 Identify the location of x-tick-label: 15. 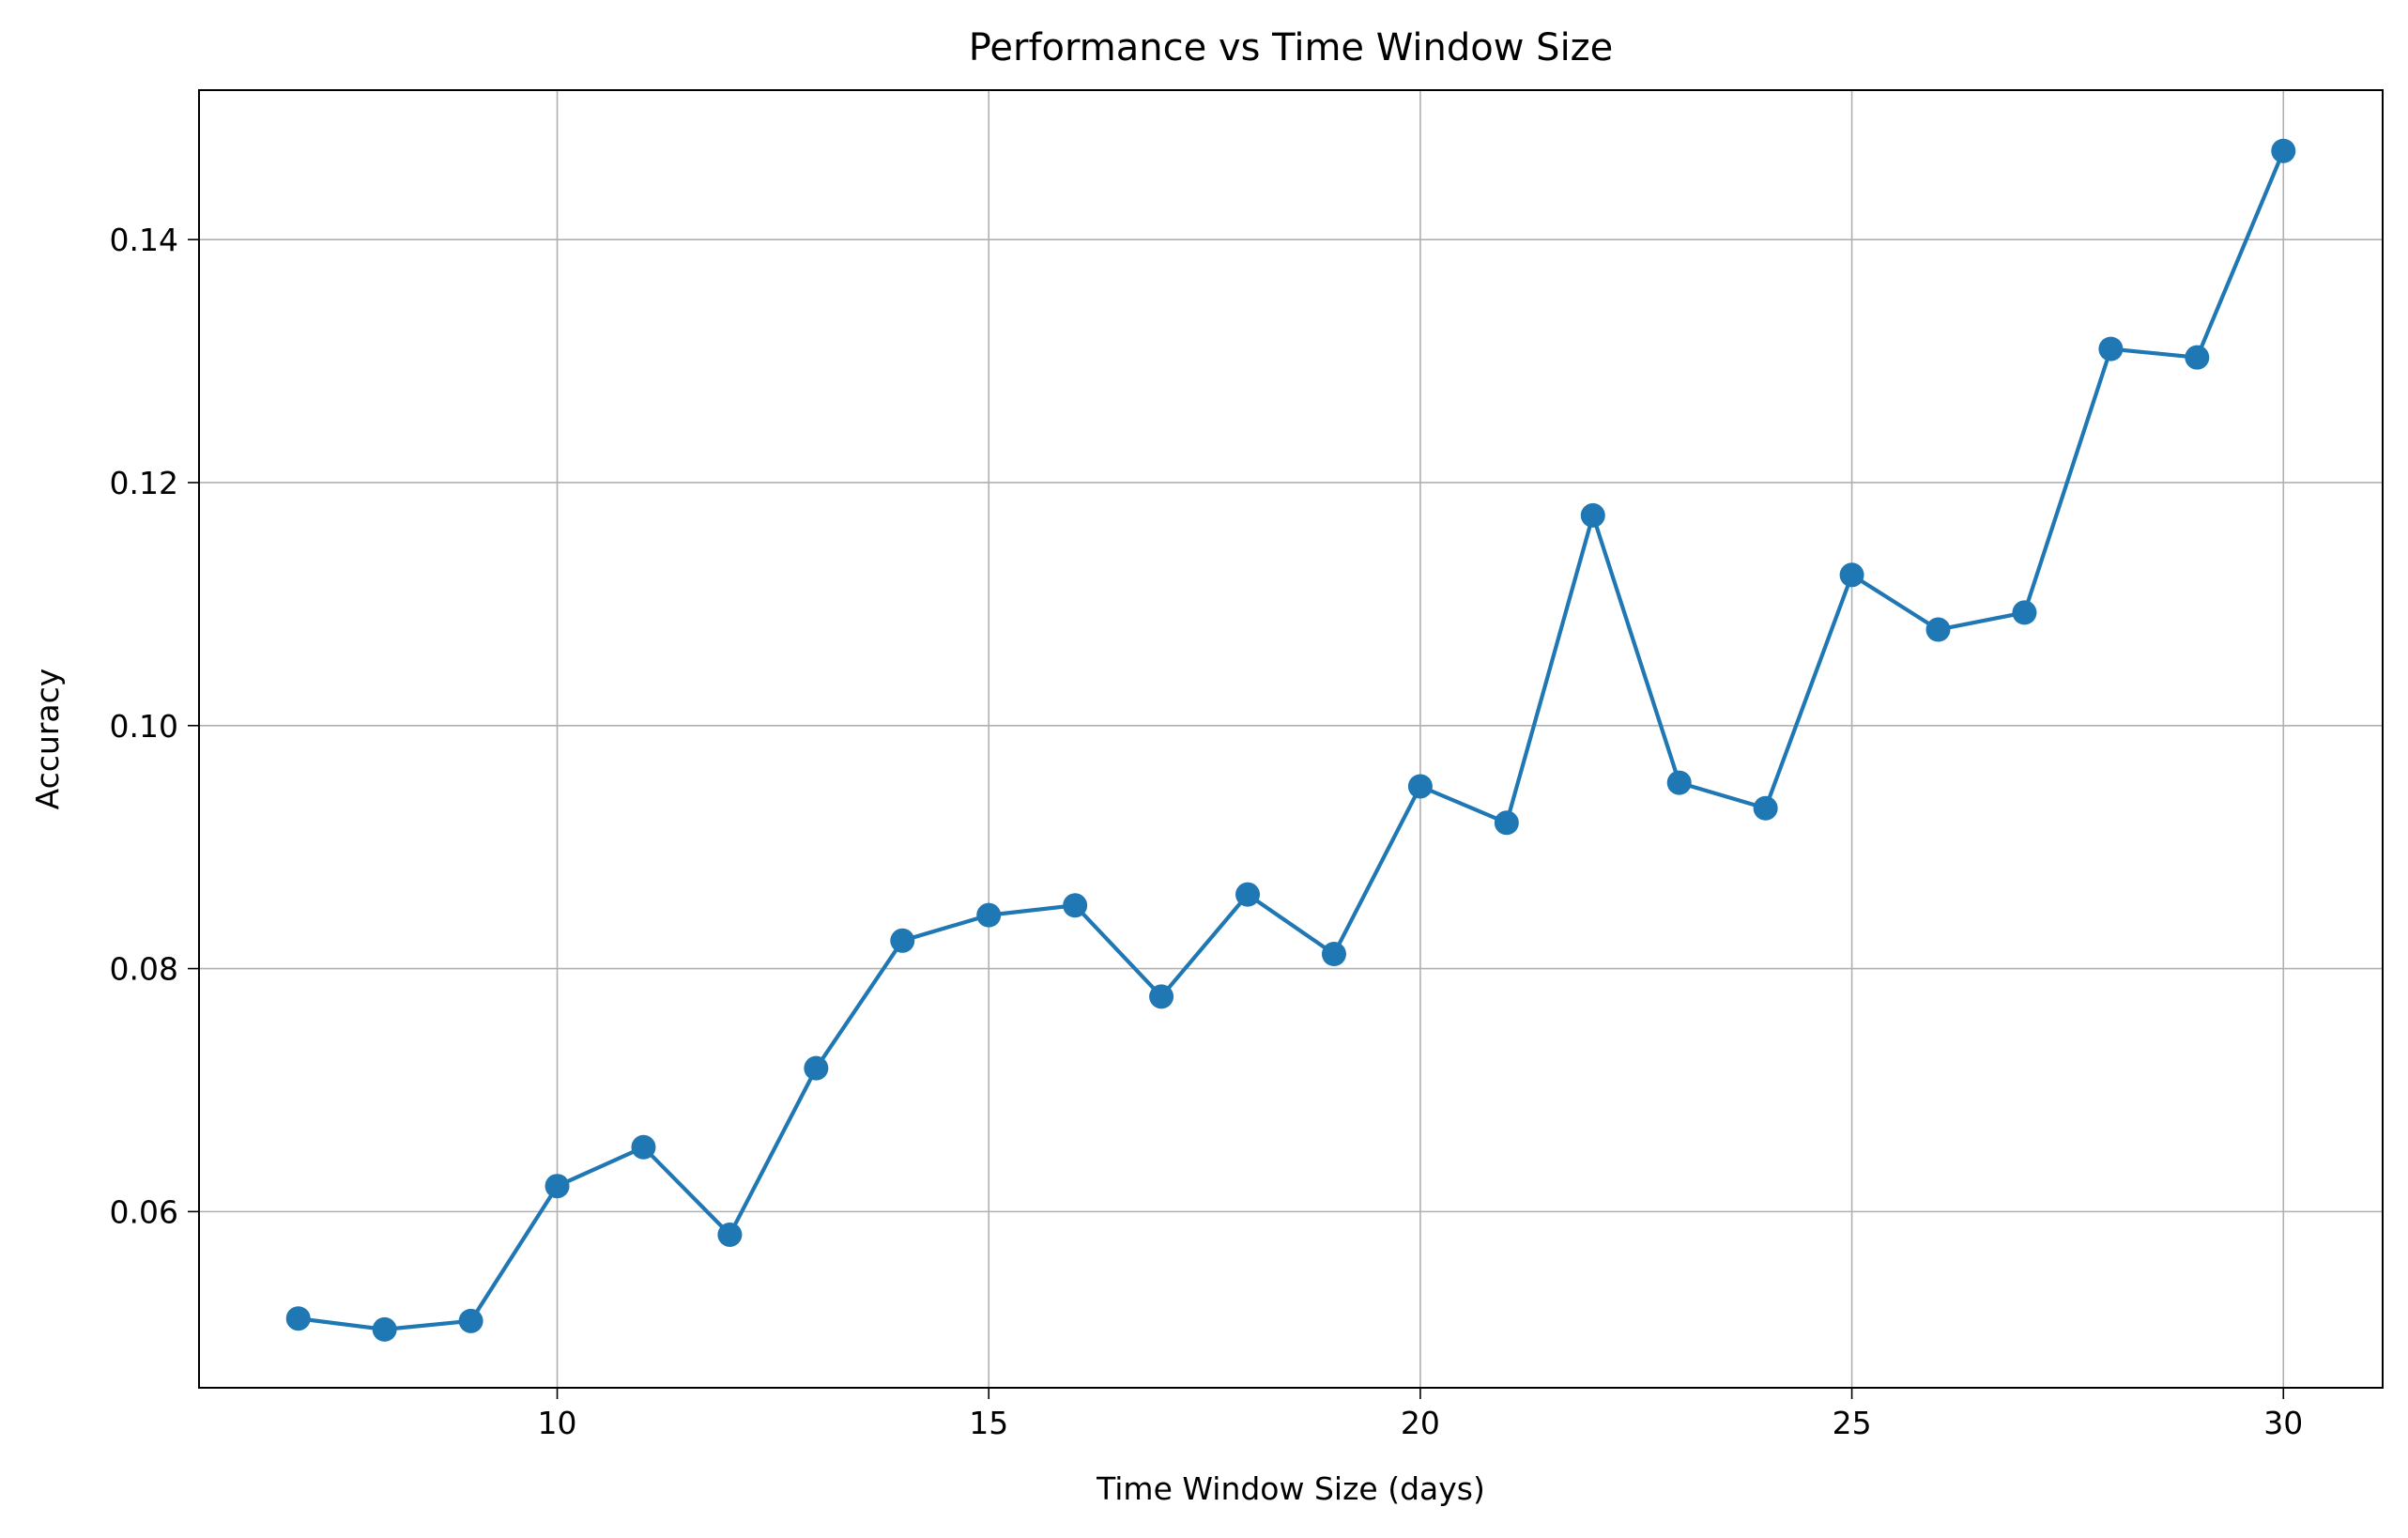
(988, 1423).